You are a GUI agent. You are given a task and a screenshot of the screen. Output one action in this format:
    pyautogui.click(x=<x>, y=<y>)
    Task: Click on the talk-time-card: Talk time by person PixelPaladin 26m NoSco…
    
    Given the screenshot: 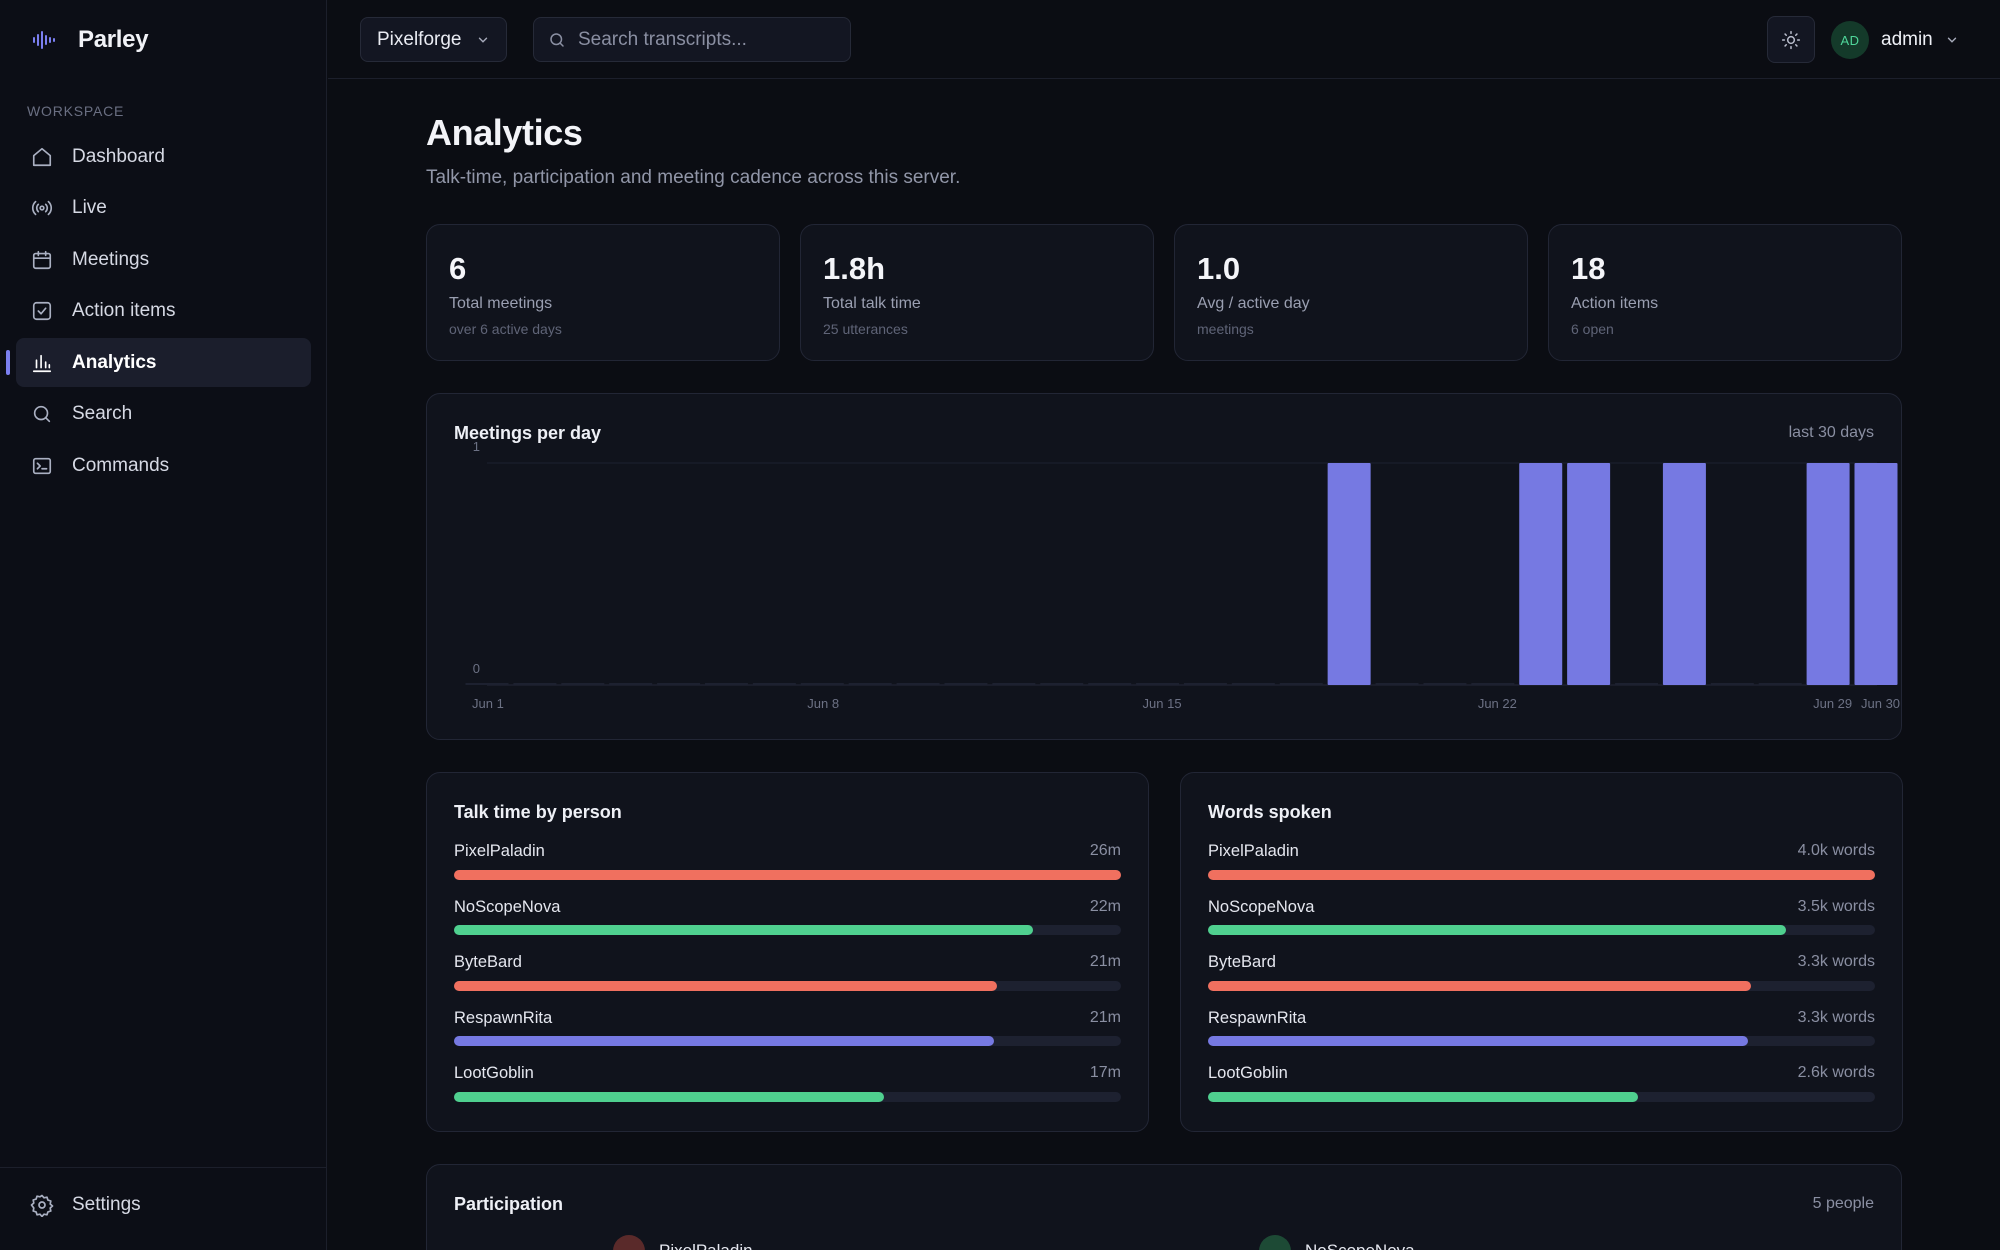 What is the action you would take?
    pyautogui.click(x=787, y=952)
    